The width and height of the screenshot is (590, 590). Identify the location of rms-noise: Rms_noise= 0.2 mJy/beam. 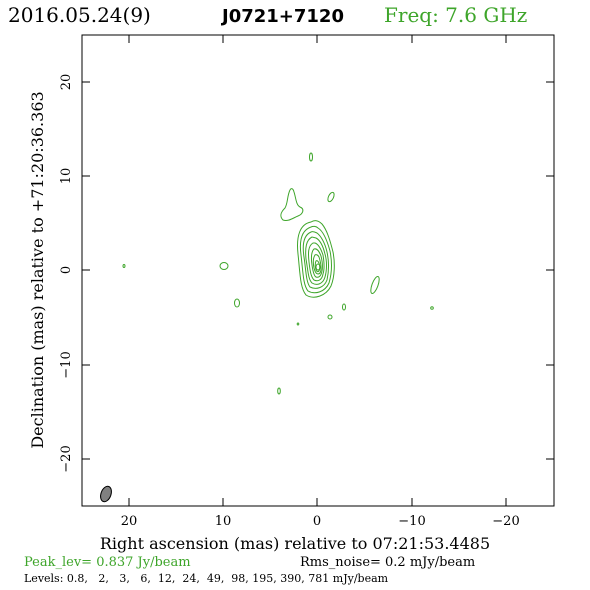
(387, 562).